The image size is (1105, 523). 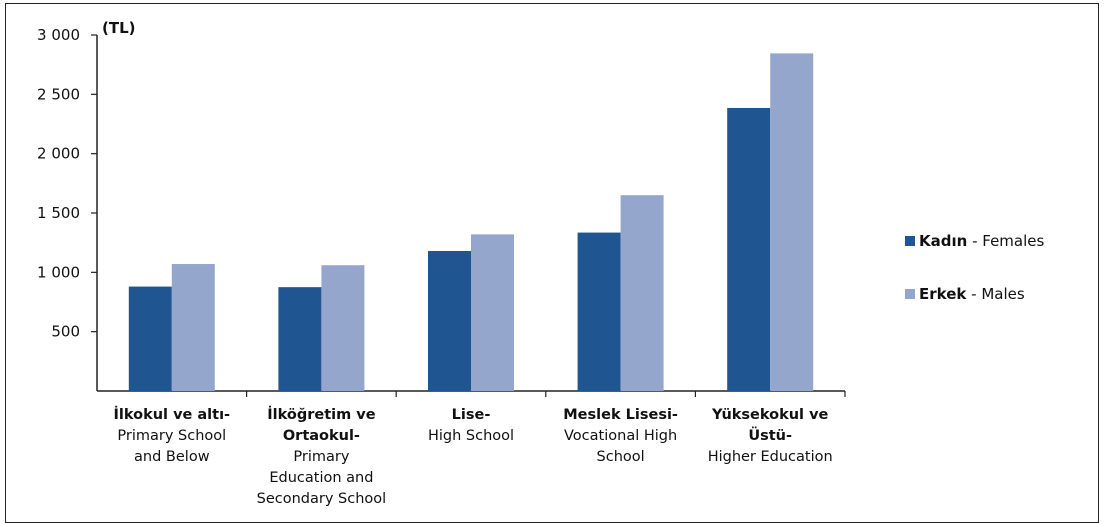 What do you see at coordinates (471, 436) in the screenshot?
I see `x-category-label: High School` at bounding box center [471, 436].